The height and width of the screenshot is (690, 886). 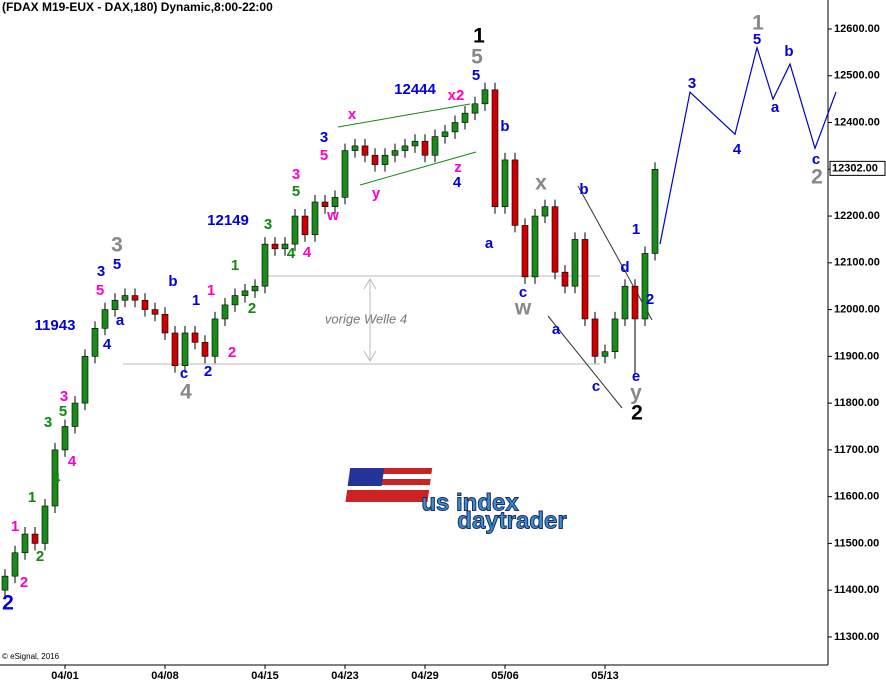 I want to click on y-tick-label: 11800.00, so click(x=856, y=403).